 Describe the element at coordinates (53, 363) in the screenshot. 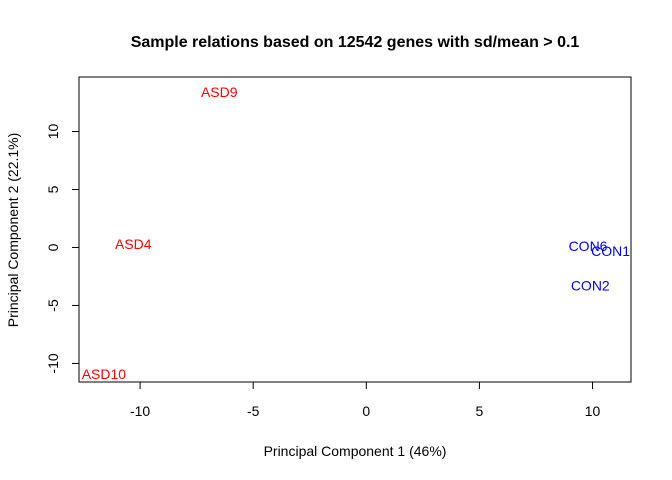

I see `y-tick-label: -10` at that location.